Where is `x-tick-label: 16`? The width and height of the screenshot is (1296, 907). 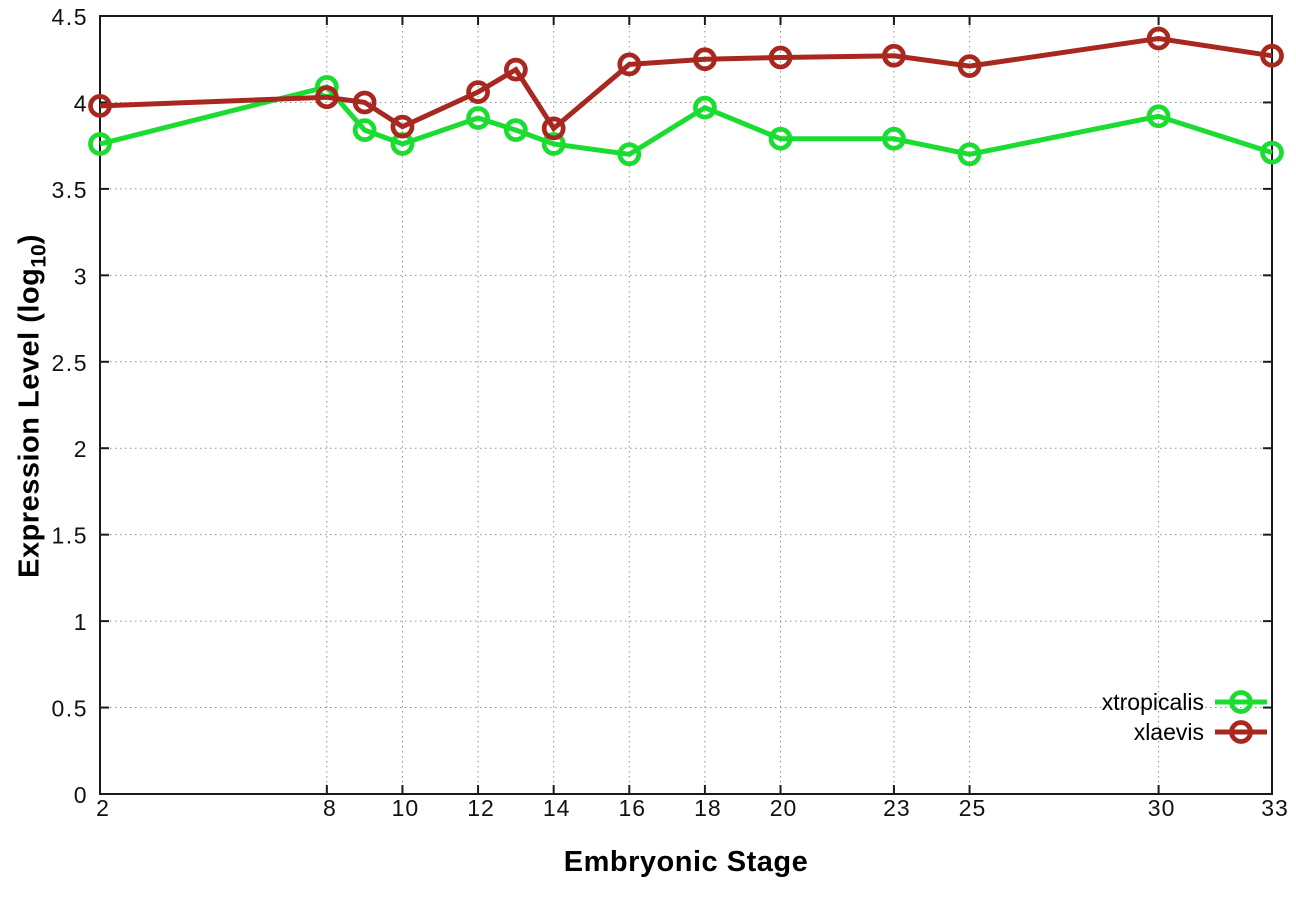 x-tick-label: 16 is located at coordinates (632, 808).